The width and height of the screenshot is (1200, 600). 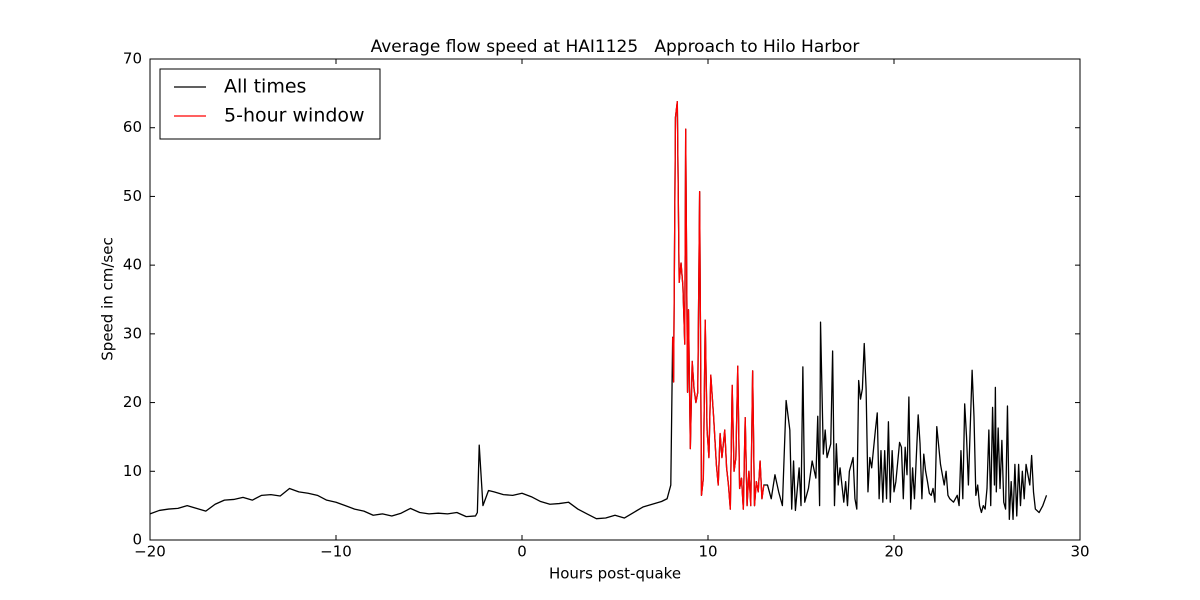 I want to click on y-axis-label: Speed in cm/sec, so click(x=108, y=298).